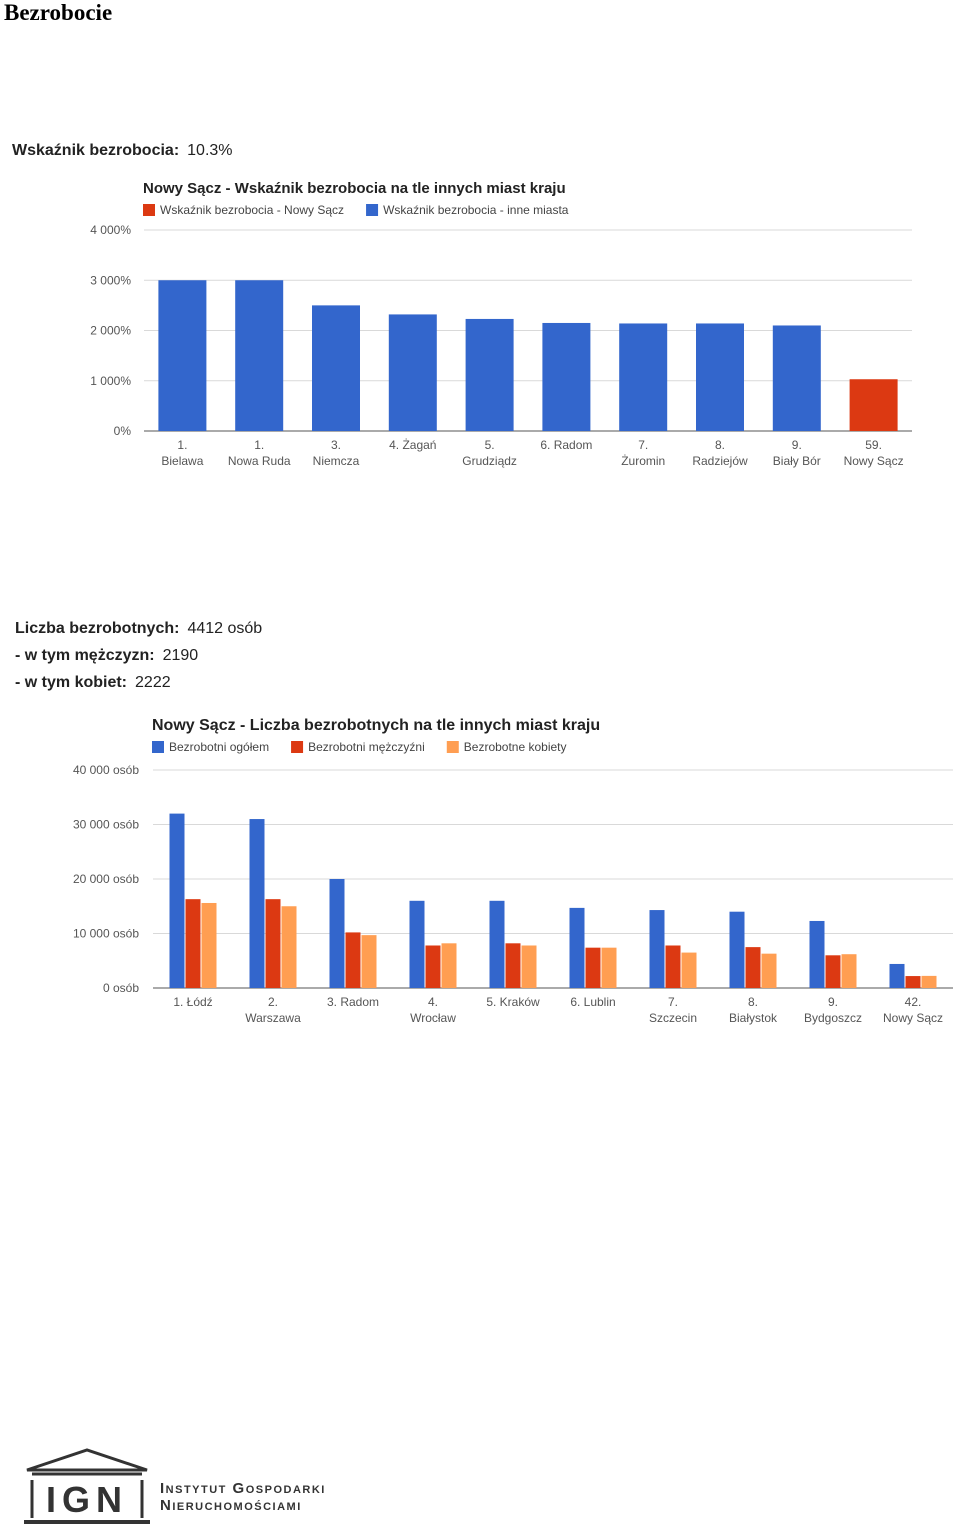 The height and width of the screenshot is (1527, 960). What do you see at coordinates (225, 628) in the screenshot?
I see `unemployed-total-value: 4412 osób` at bounding box center [225, 628].